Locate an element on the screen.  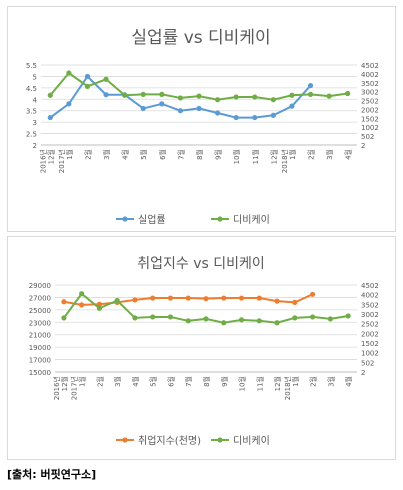
y-left-tick-label: 27000 is located at coordinates (40, 298).